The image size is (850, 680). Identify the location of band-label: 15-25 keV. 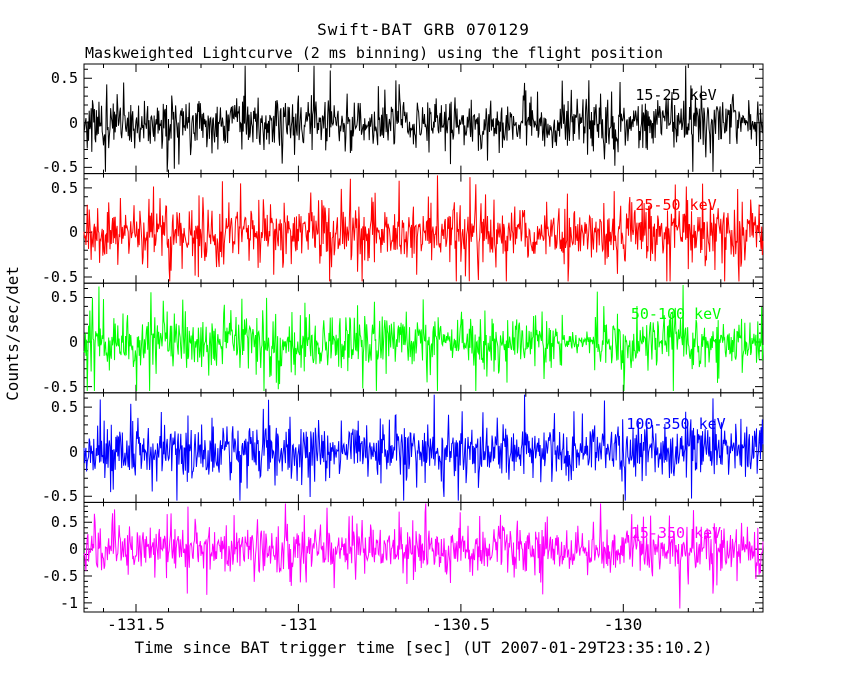
(676, 95).